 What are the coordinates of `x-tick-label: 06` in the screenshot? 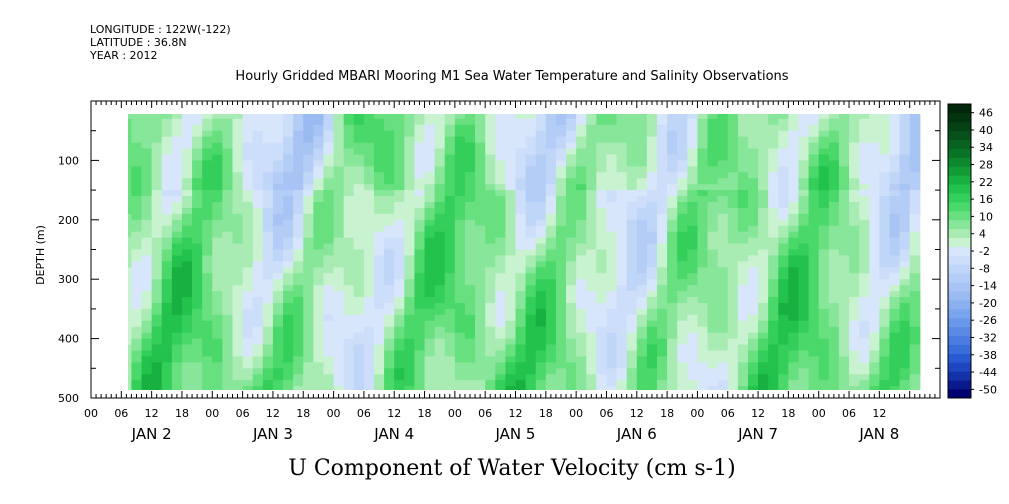 It's located at (121, 413).